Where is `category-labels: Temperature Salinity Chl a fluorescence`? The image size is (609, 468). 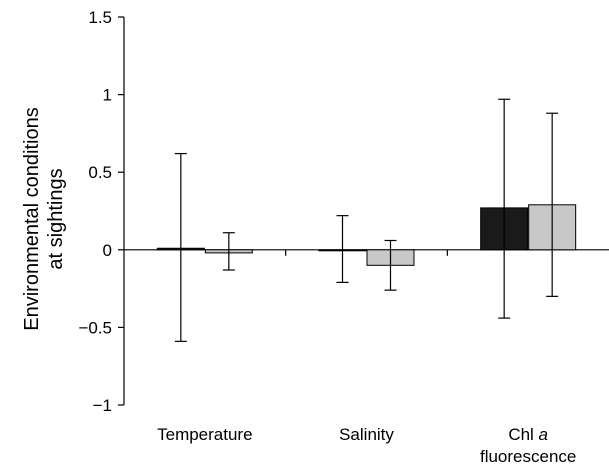 category-labels: Temperature Salinity Chl a fluorescence is located at coordinates (366, 445).